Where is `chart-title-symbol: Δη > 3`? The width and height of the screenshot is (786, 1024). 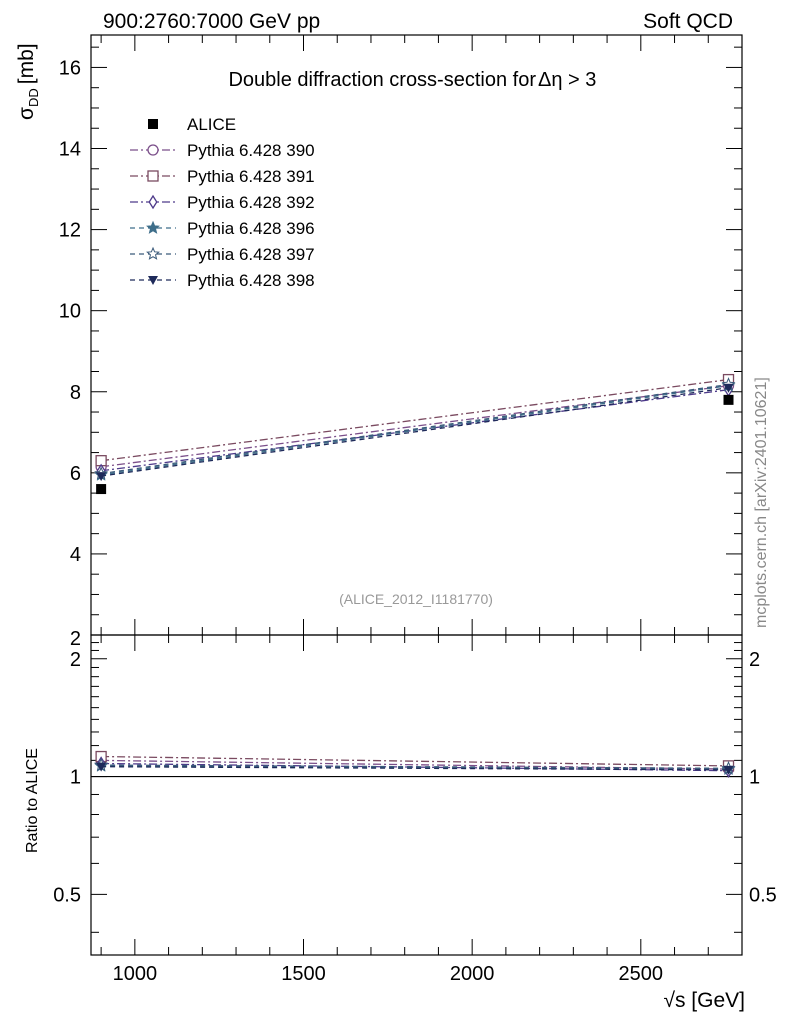
chart-title-symbol: Δη > 3 is located at coordinates (567, 80).